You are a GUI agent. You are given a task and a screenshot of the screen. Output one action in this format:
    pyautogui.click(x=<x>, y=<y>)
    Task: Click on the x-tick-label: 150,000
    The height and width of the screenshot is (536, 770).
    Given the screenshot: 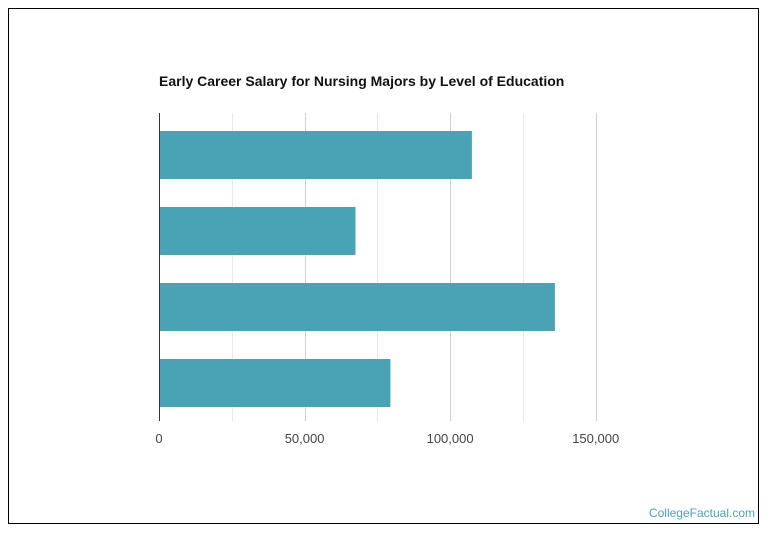 What is the action you would take?
    pyautogui.click(x=595, y=438)
    